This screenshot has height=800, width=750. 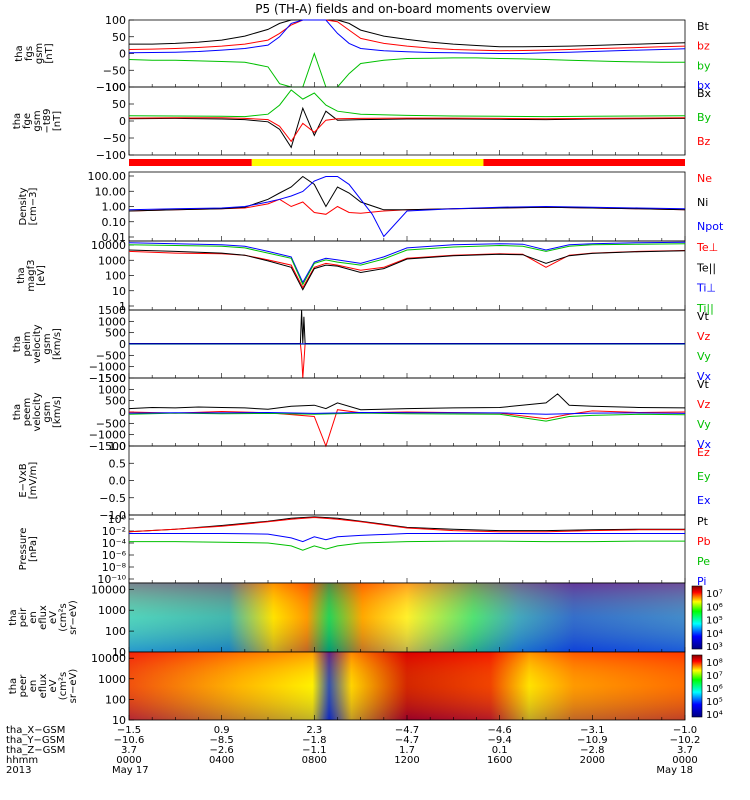 I want to click on colorbar-tick: 10⁷, so click(x=714, y=676).